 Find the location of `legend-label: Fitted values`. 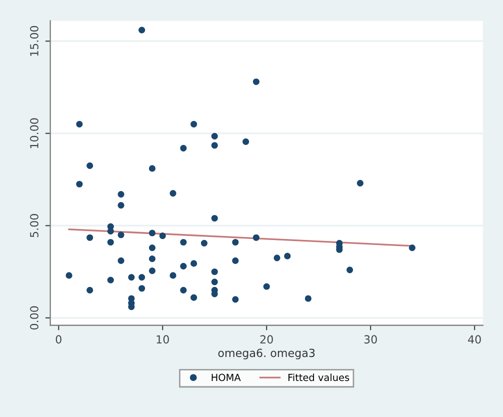

legend-label: Fitted values is located at coordinates (319, 378).